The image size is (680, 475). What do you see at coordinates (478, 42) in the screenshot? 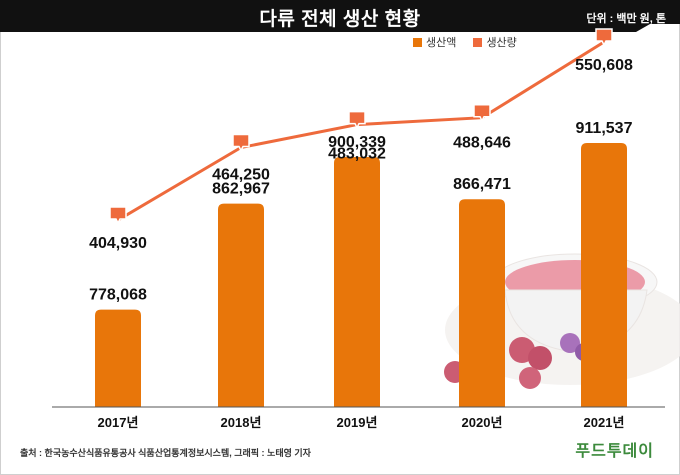
I see `line-swatch-icon` at bounding box center [478, 42].